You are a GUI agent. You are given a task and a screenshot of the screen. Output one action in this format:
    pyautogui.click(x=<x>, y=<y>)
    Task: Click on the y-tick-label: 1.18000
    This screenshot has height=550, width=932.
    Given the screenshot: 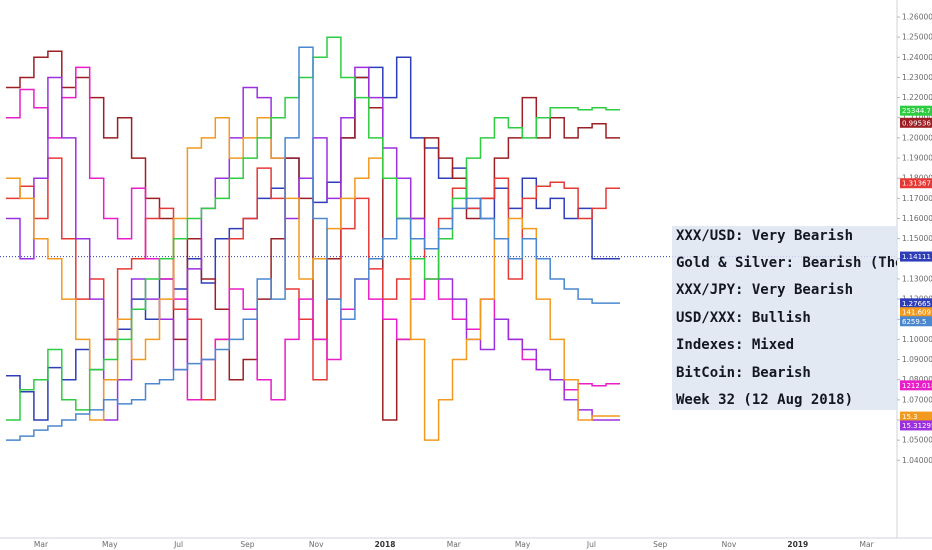 What is the action you would take?
    pyautogui.click(x=917, y=178)
    